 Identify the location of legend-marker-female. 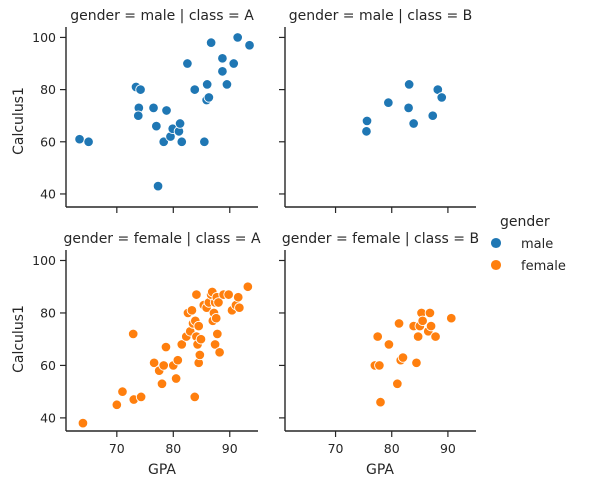
(496, 265).